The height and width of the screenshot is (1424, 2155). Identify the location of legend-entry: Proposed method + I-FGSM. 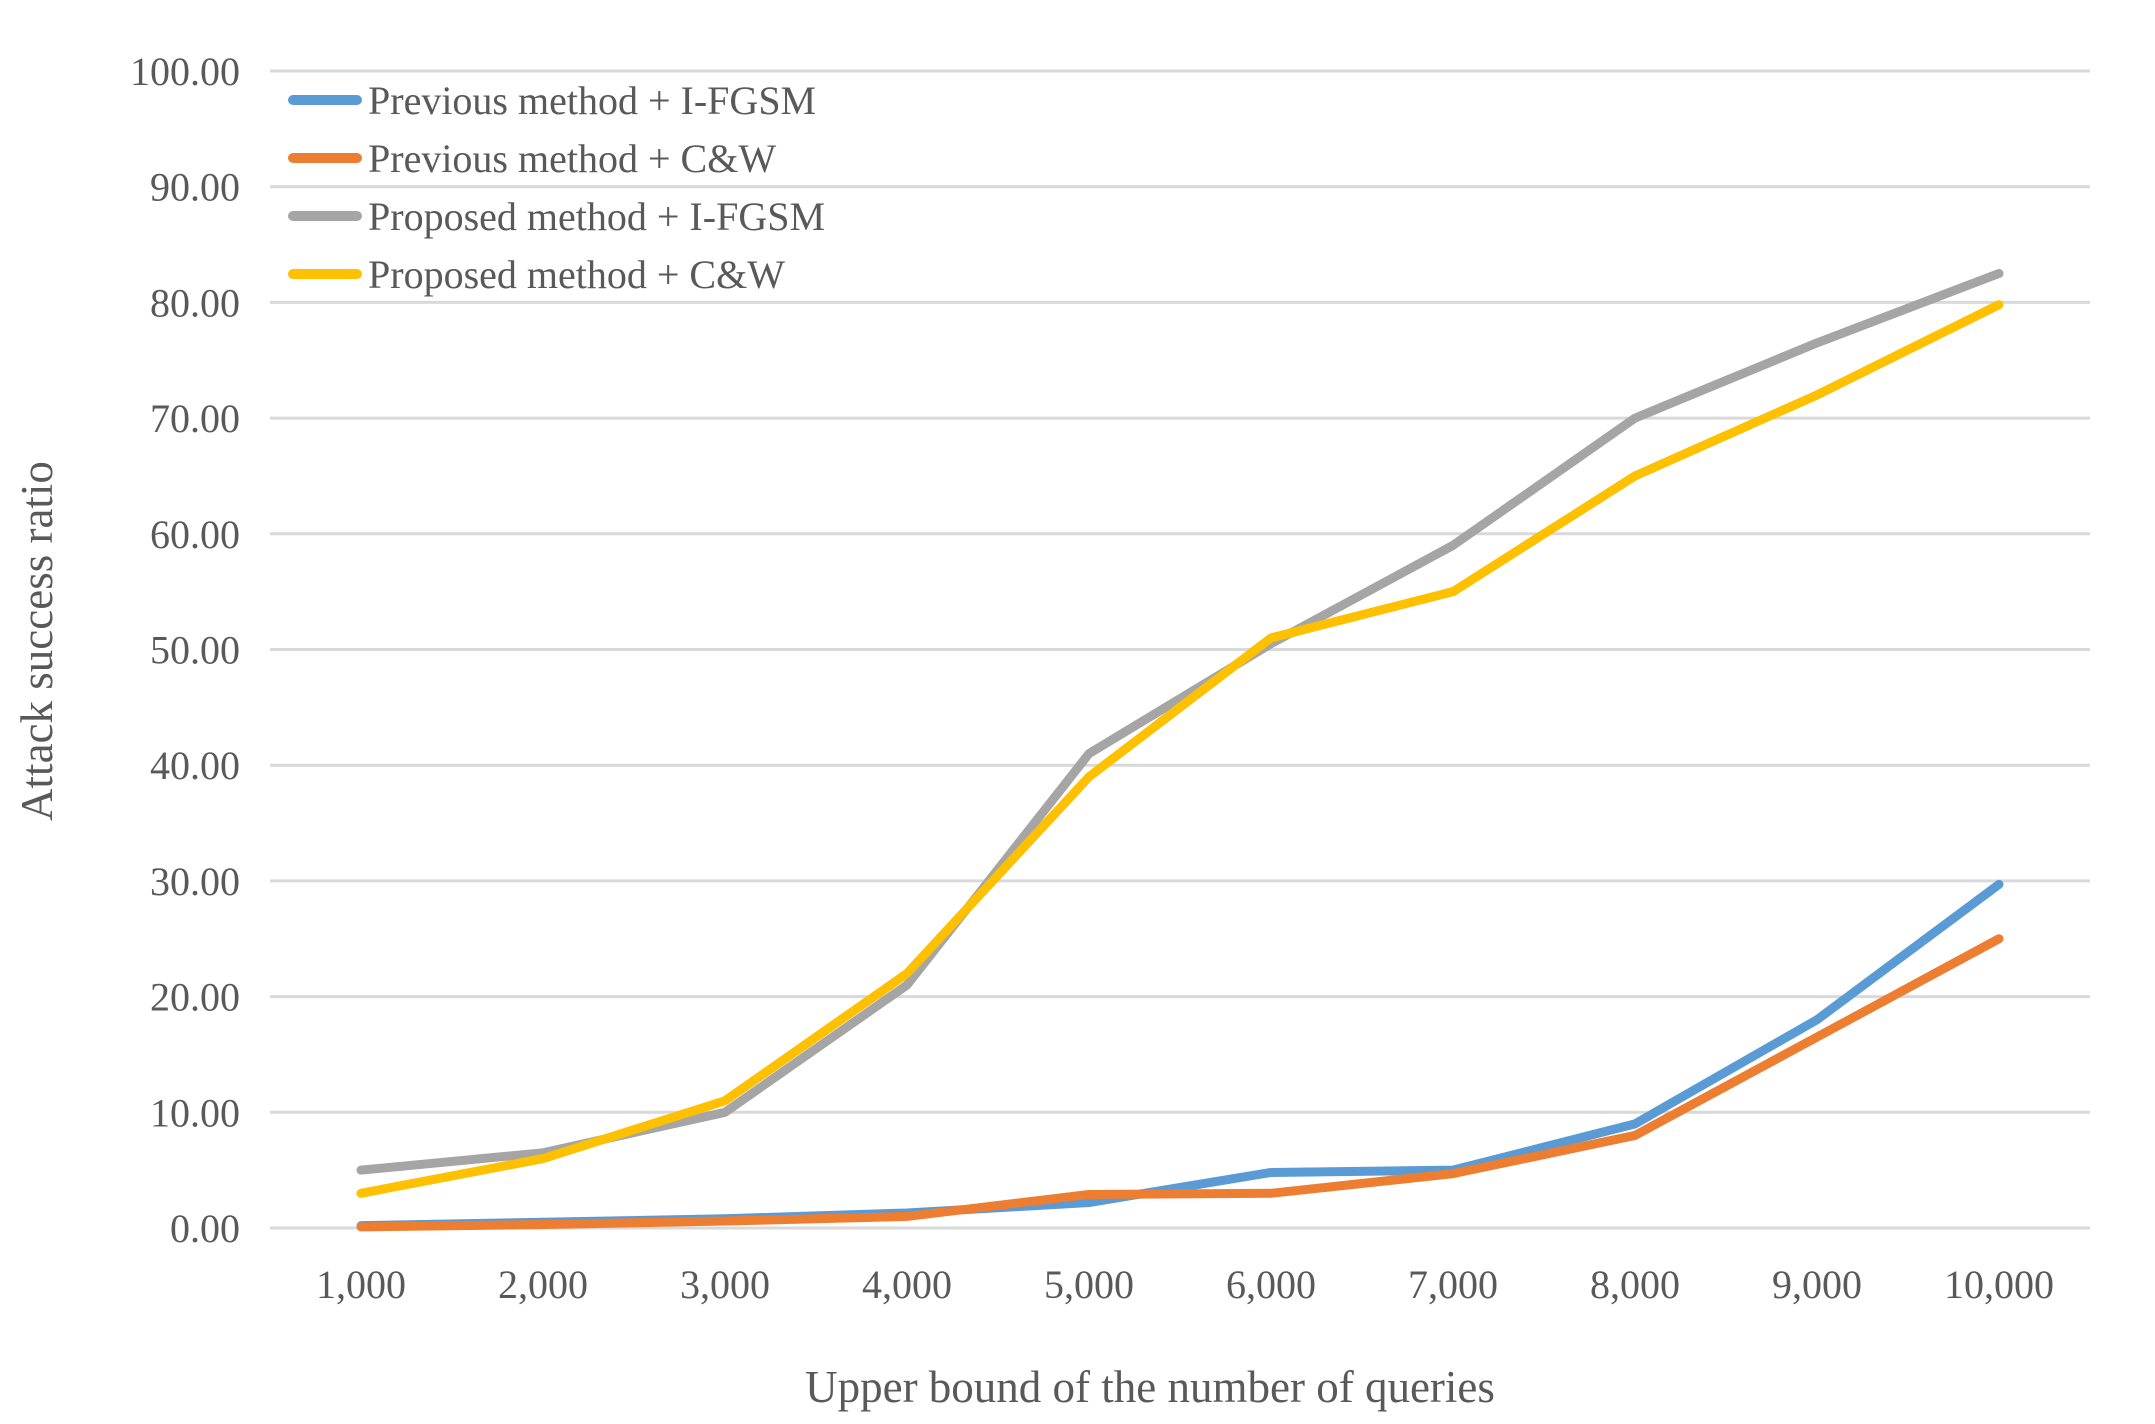
(556, 216).